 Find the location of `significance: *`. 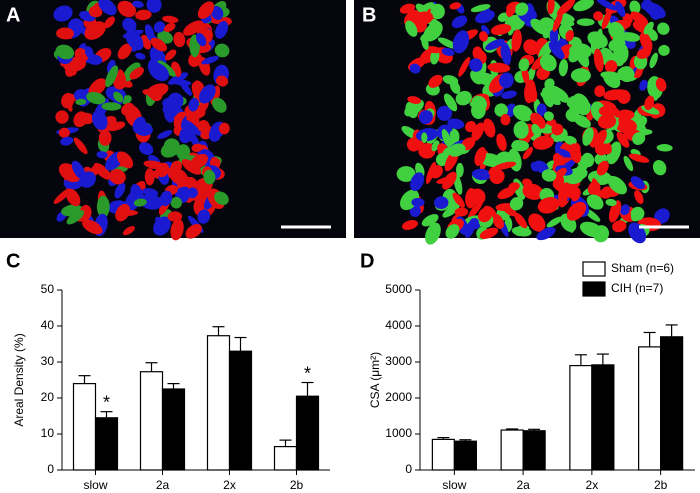

significance: * is located at coordinates (307, 373).